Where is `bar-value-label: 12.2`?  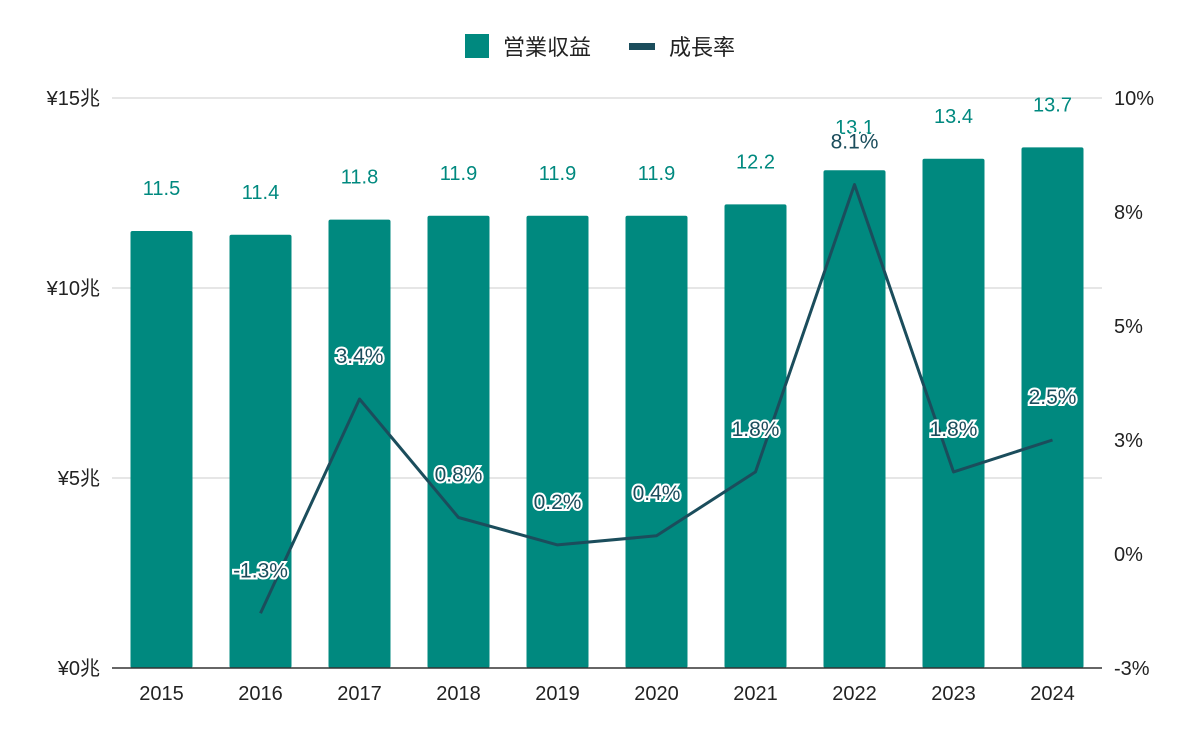
bar-value-label: 12.2 is located at coordinates (755, 162).